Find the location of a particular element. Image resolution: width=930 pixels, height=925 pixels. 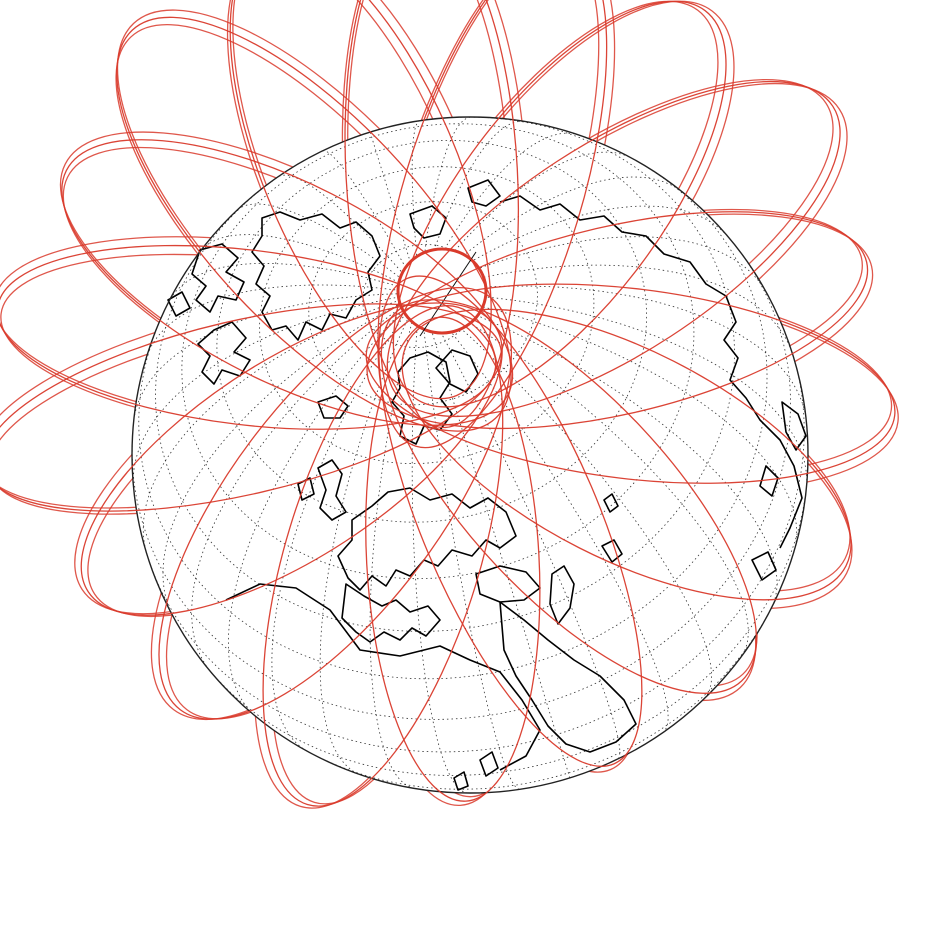

coastline-caspian is located at coordinates (562, 595).